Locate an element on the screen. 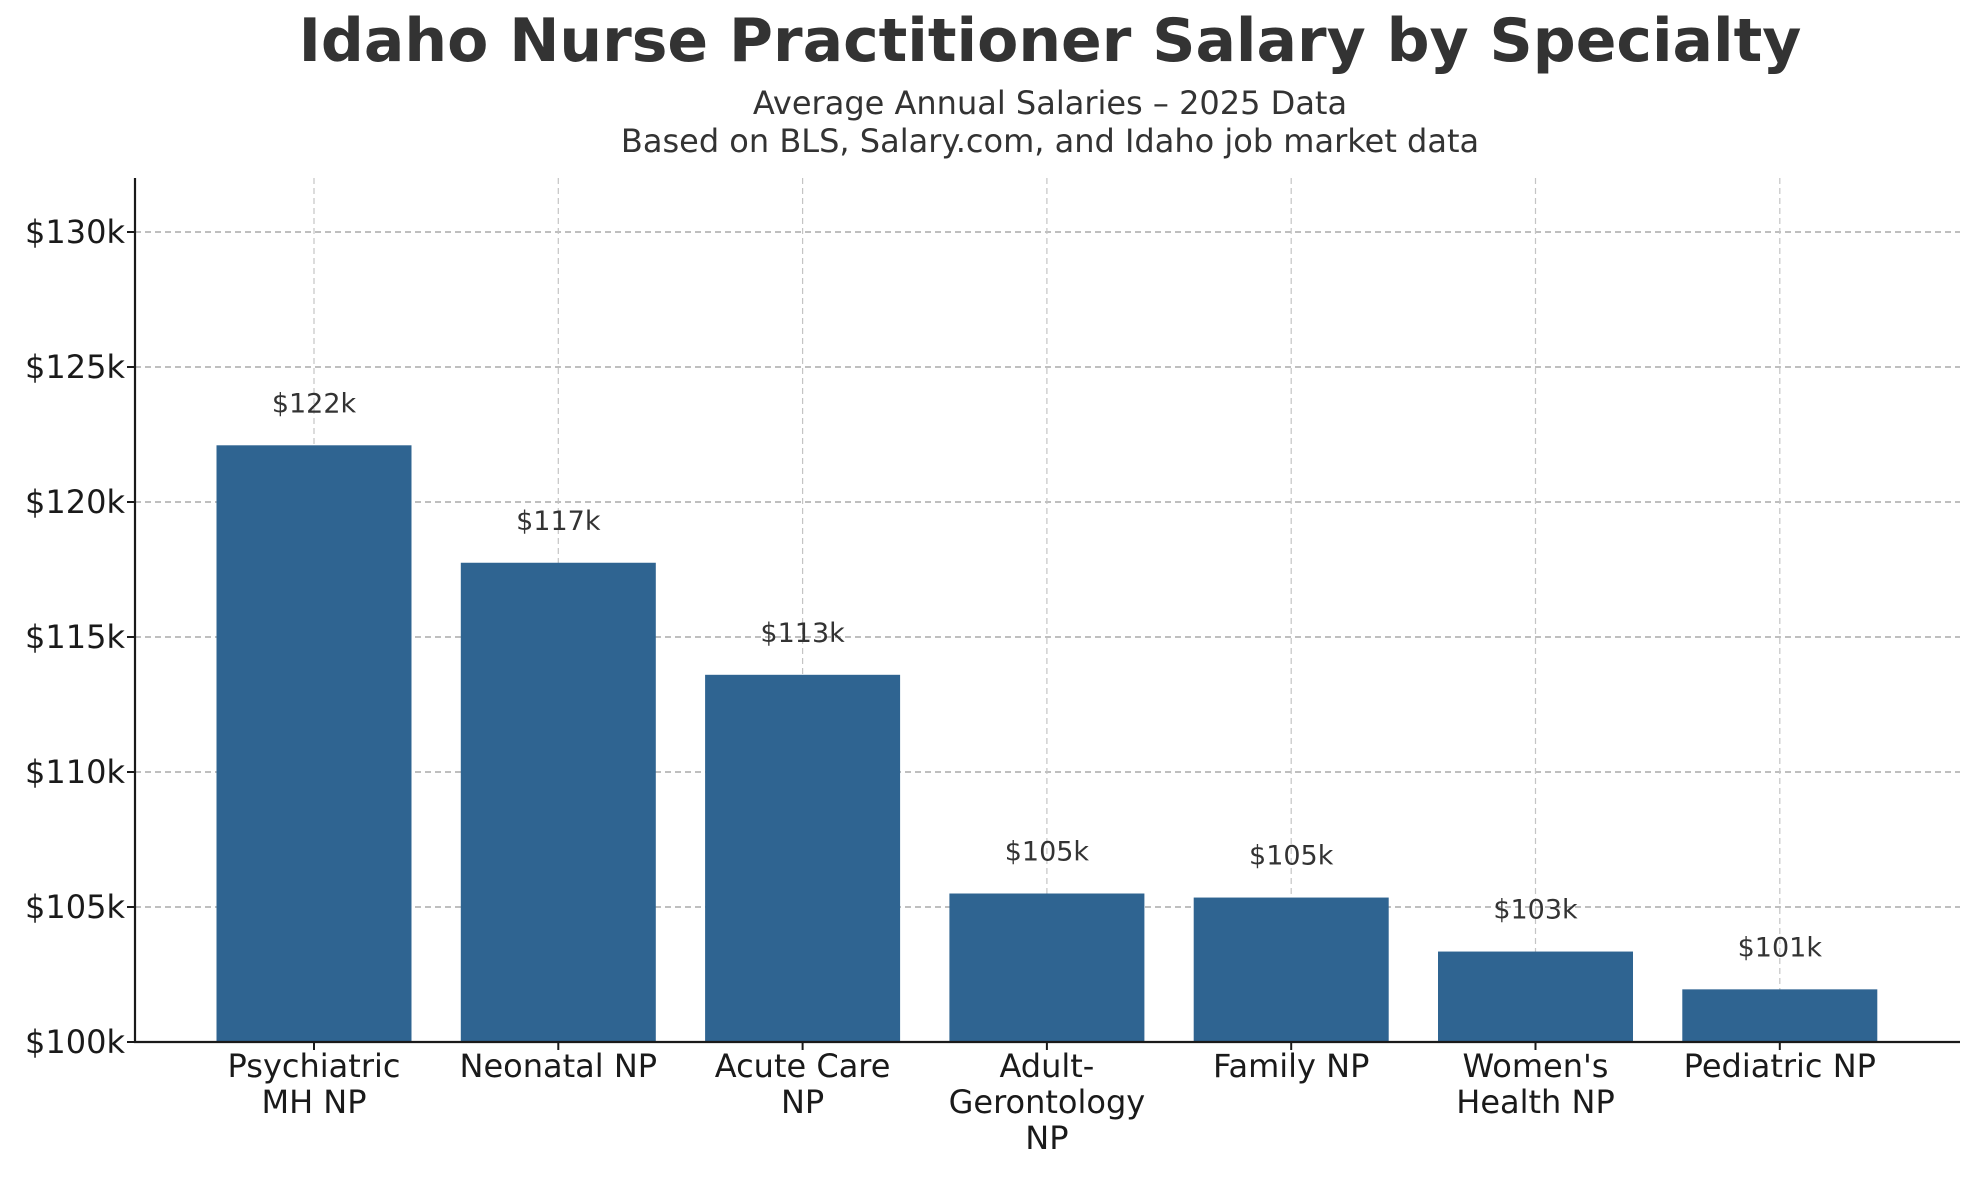  x-tick-label-line: Family NP is located at coordinates (1291, 1066).